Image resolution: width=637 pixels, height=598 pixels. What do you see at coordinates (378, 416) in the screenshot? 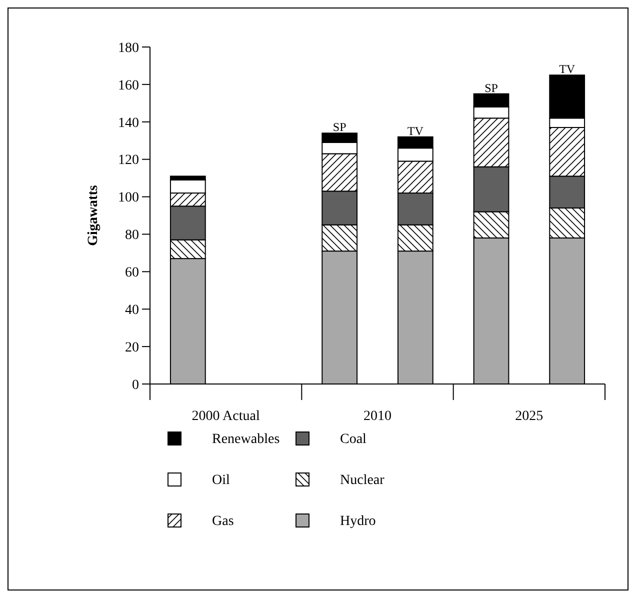
I see `x-tick-label: 2010` at bounding box center [378, 416].